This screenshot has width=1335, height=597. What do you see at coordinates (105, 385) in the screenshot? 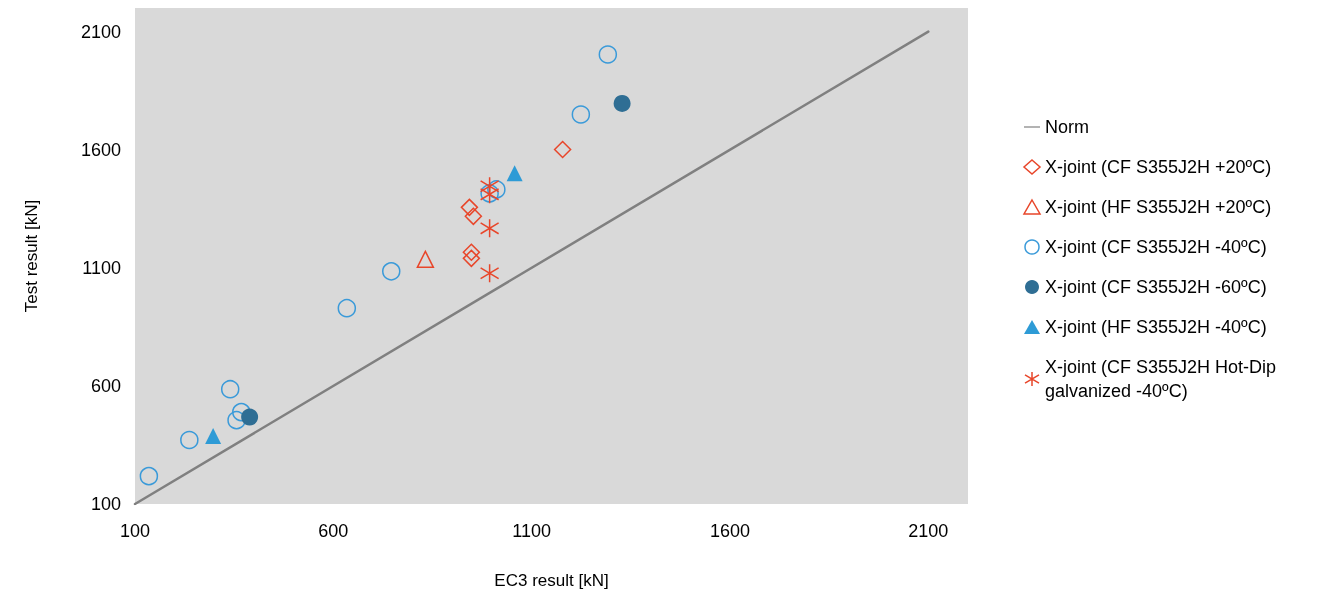
I see `y-tick-label: 600` at bounding box center [105, 385].